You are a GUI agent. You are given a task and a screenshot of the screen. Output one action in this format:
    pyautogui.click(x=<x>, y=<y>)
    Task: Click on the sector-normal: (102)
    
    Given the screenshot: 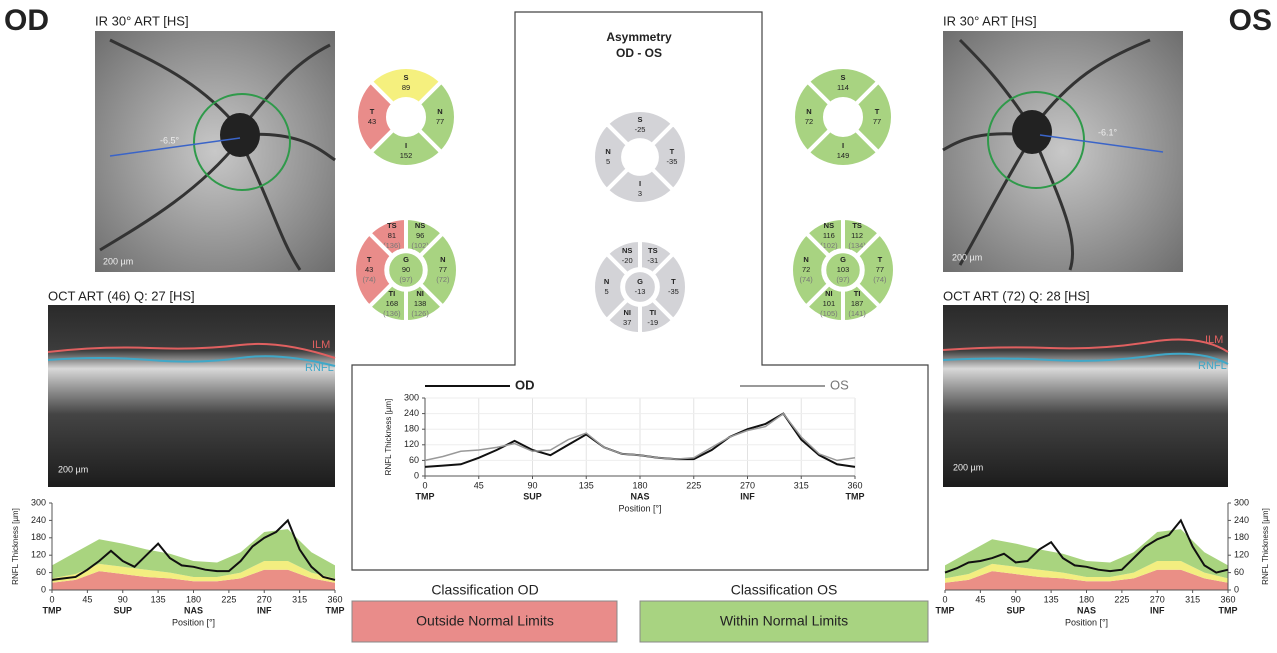 What is the action you would take?
    pyautogui.click(x=829, y=245)
    